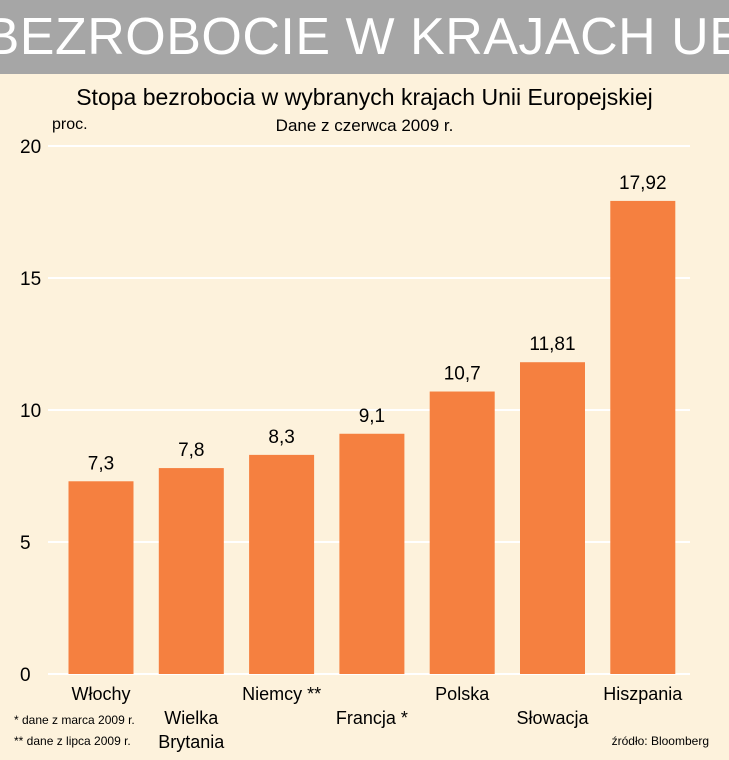  Describe the element at coordinates (364, 125) in the screenshot. I see `chart-subtitle: Dane z czerwca 2009 r.` at that location.